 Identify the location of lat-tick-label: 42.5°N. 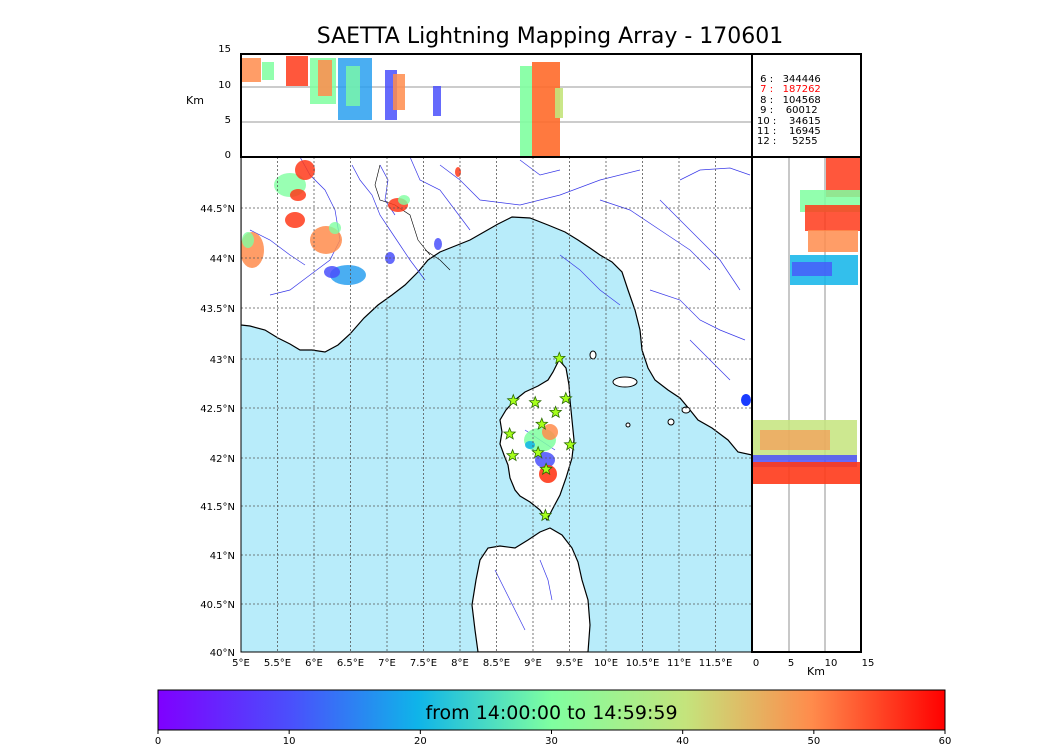
(217, 409).